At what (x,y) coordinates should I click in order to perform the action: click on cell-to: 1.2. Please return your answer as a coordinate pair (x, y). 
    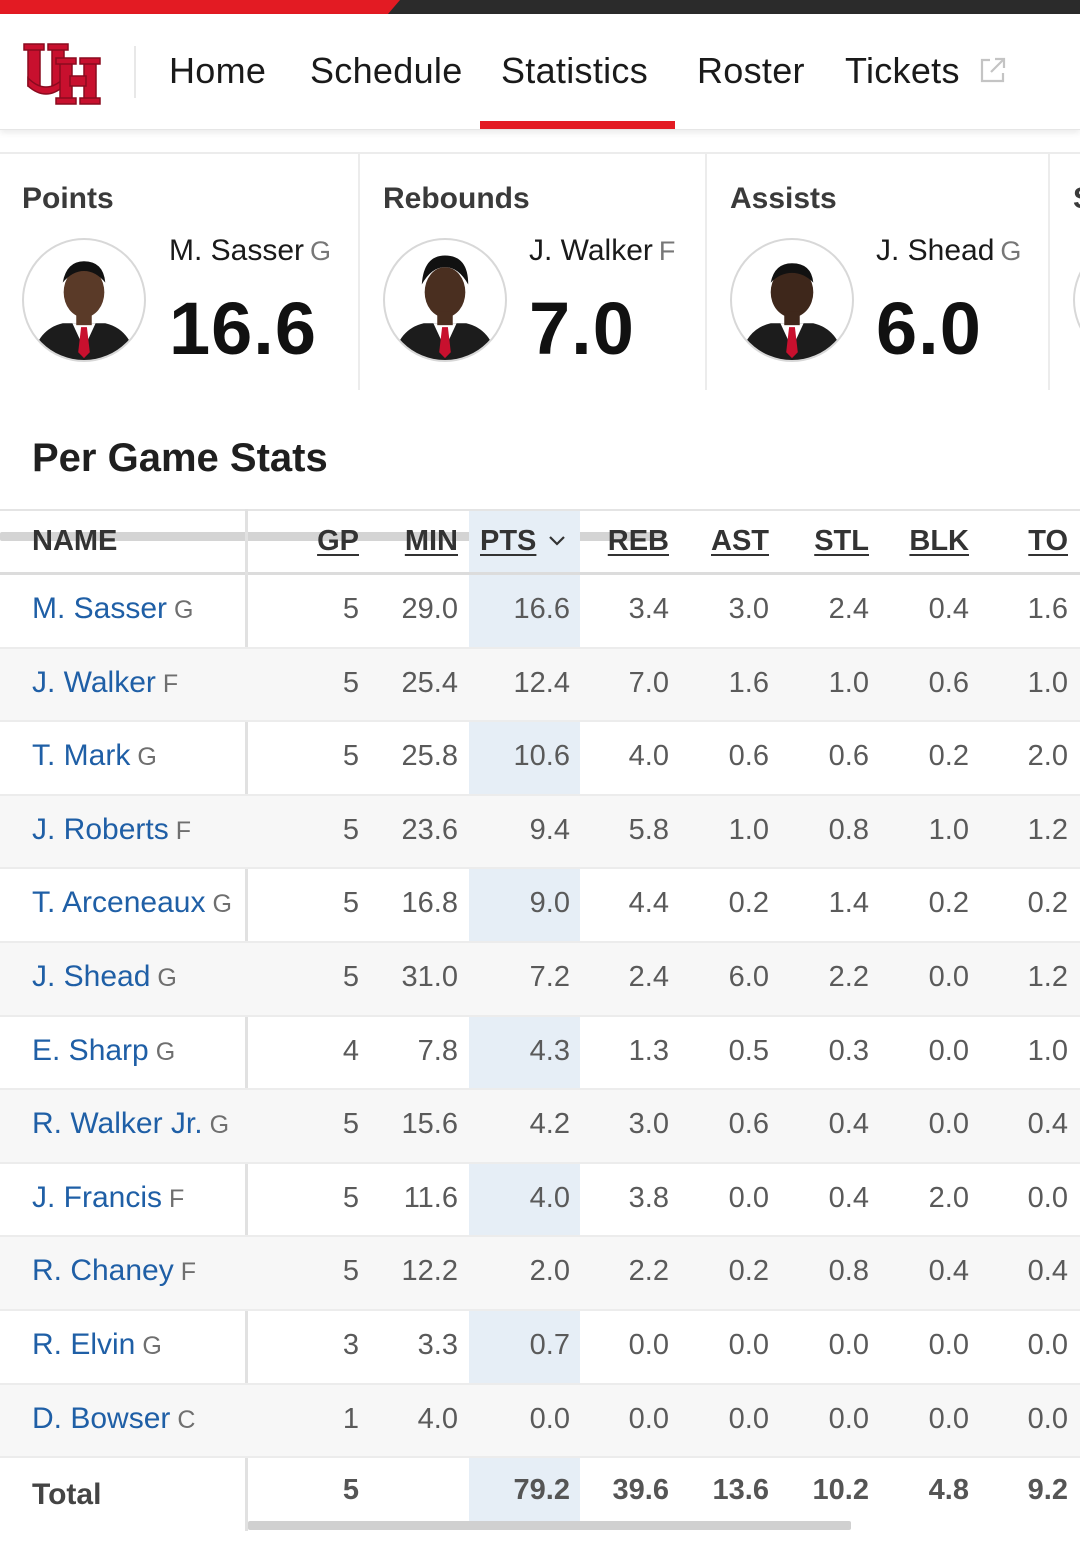
    Looking at the image, I should click on (1047, 829).